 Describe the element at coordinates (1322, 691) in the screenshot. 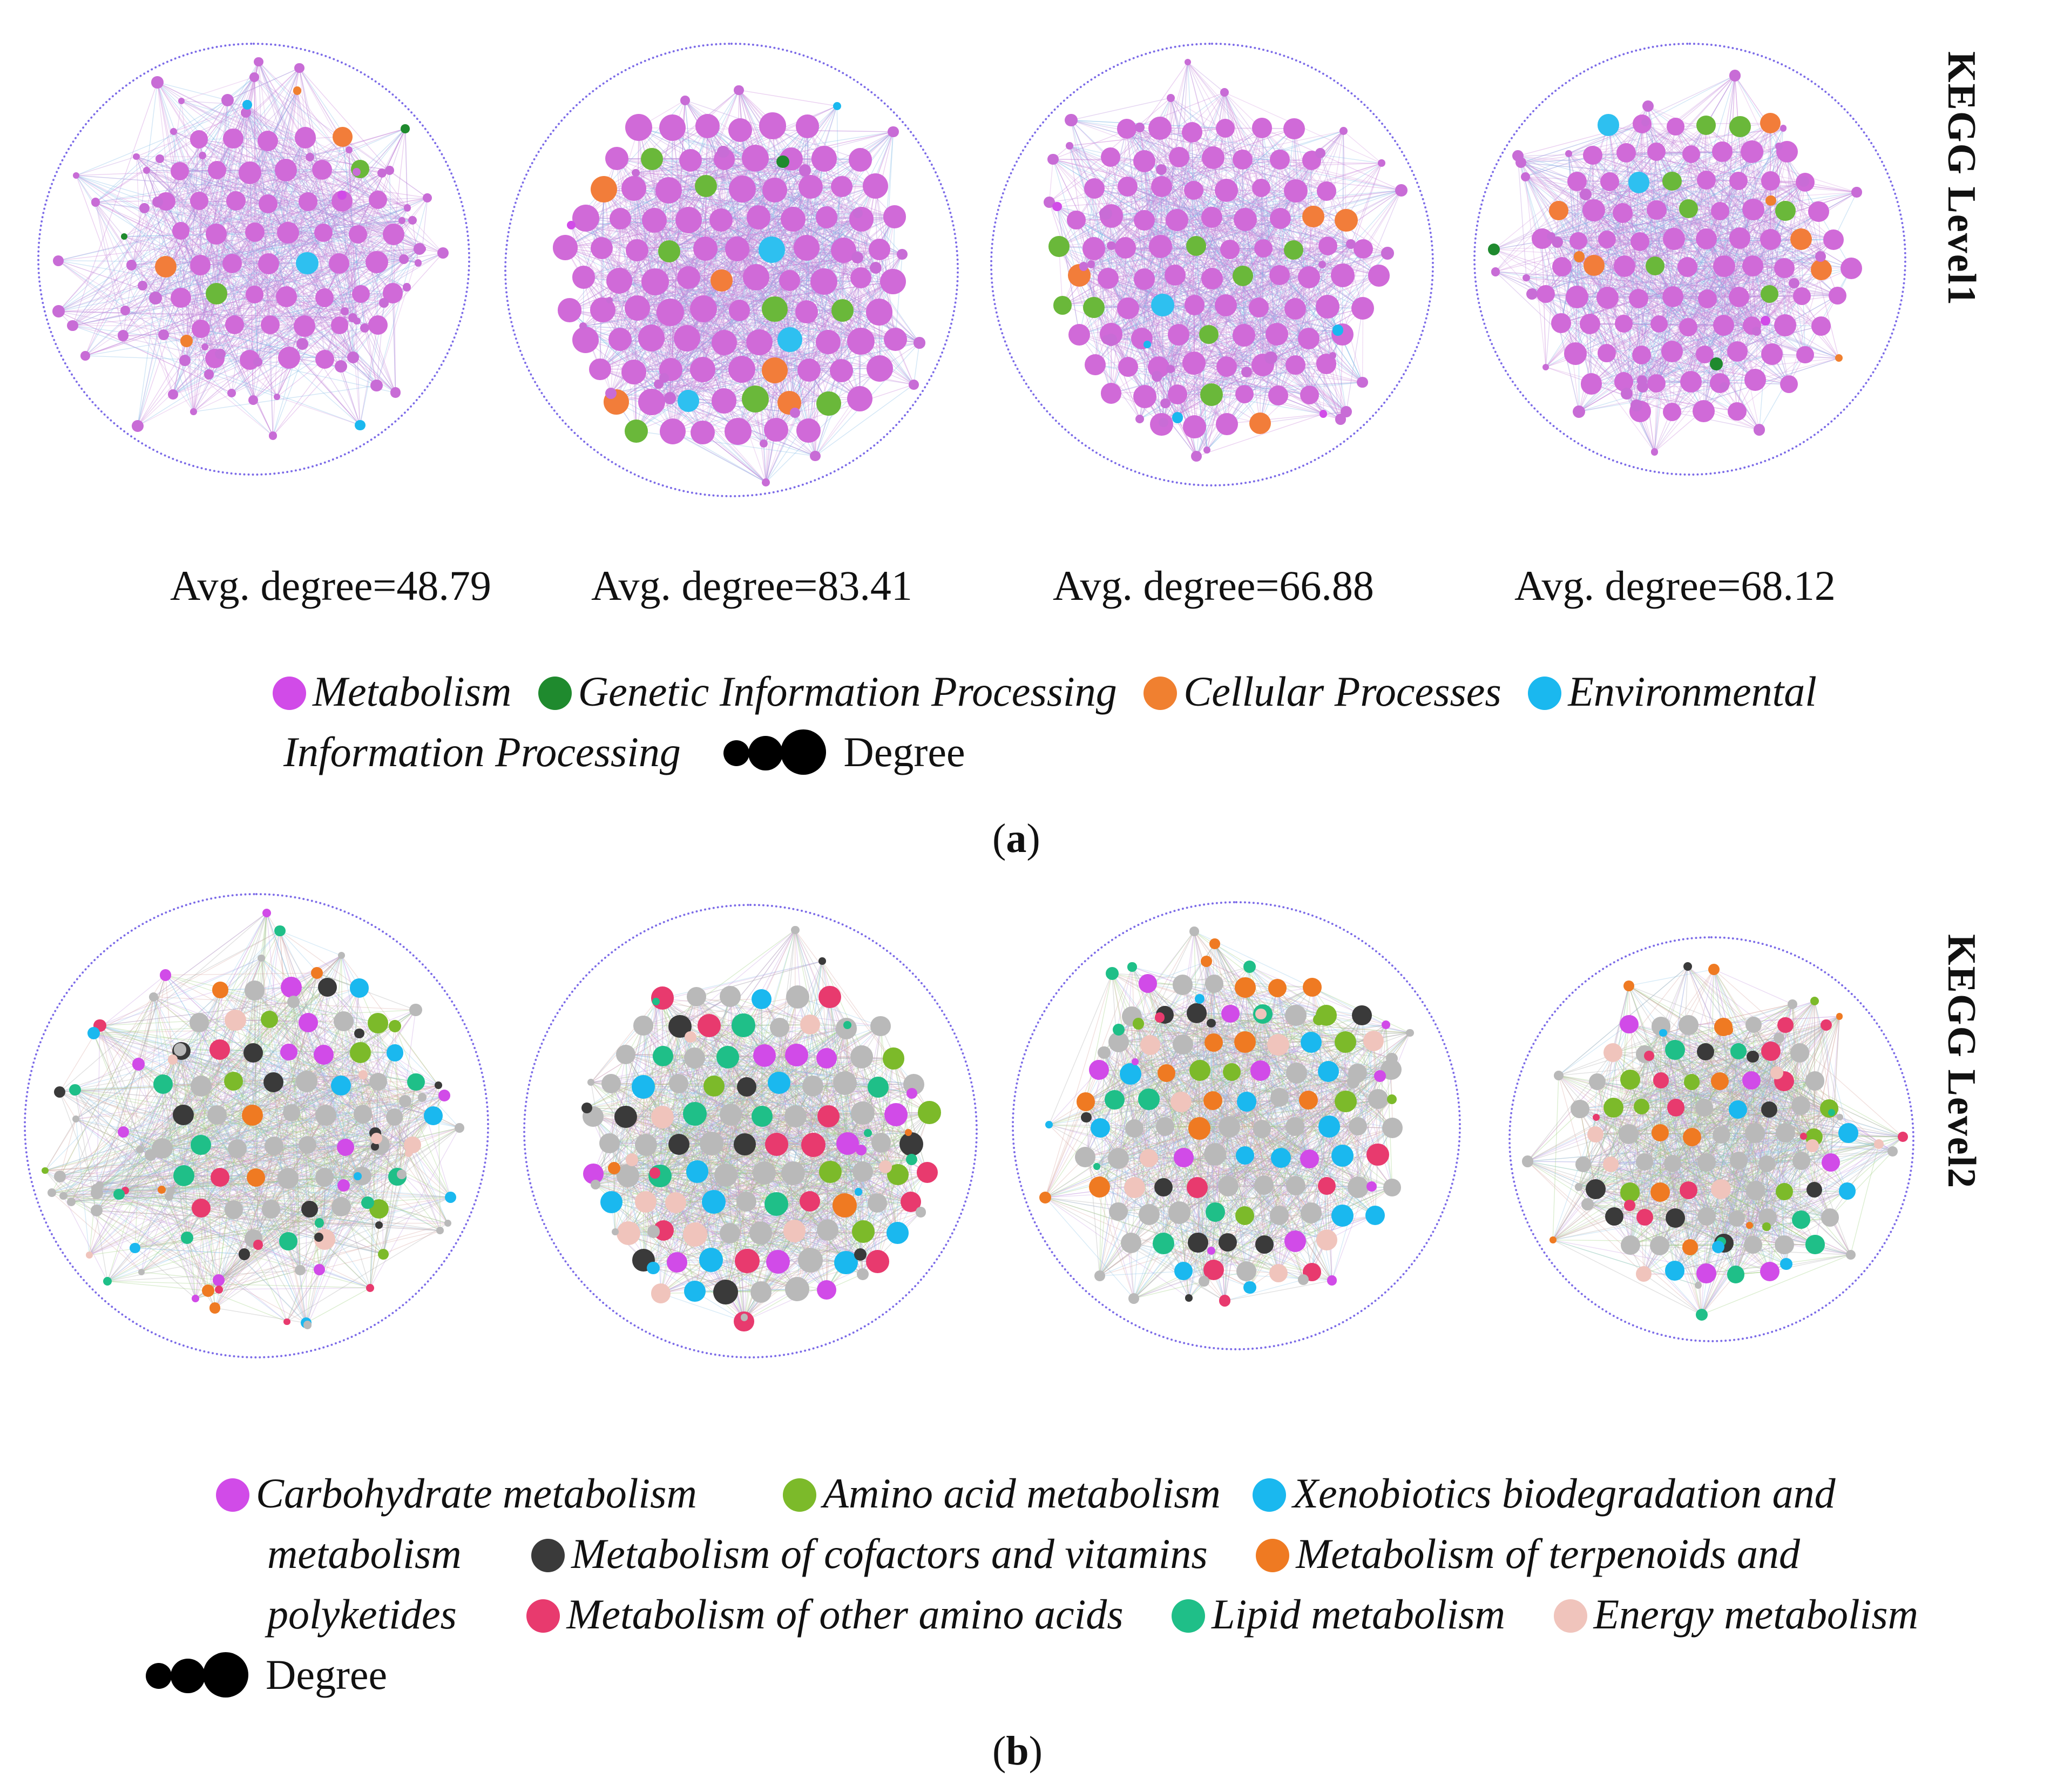

I see `legend-item-cellular: Cellular Processes` at that location.